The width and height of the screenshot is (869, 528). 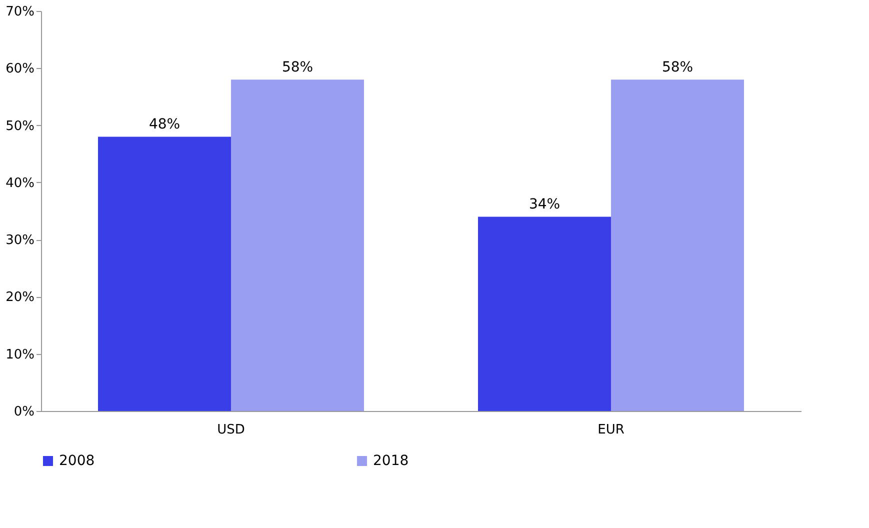 What do you see at coordinates (20, 298) in the screenshot?
I see `y-tick-label: 20%` at bounding box center [20, 298].